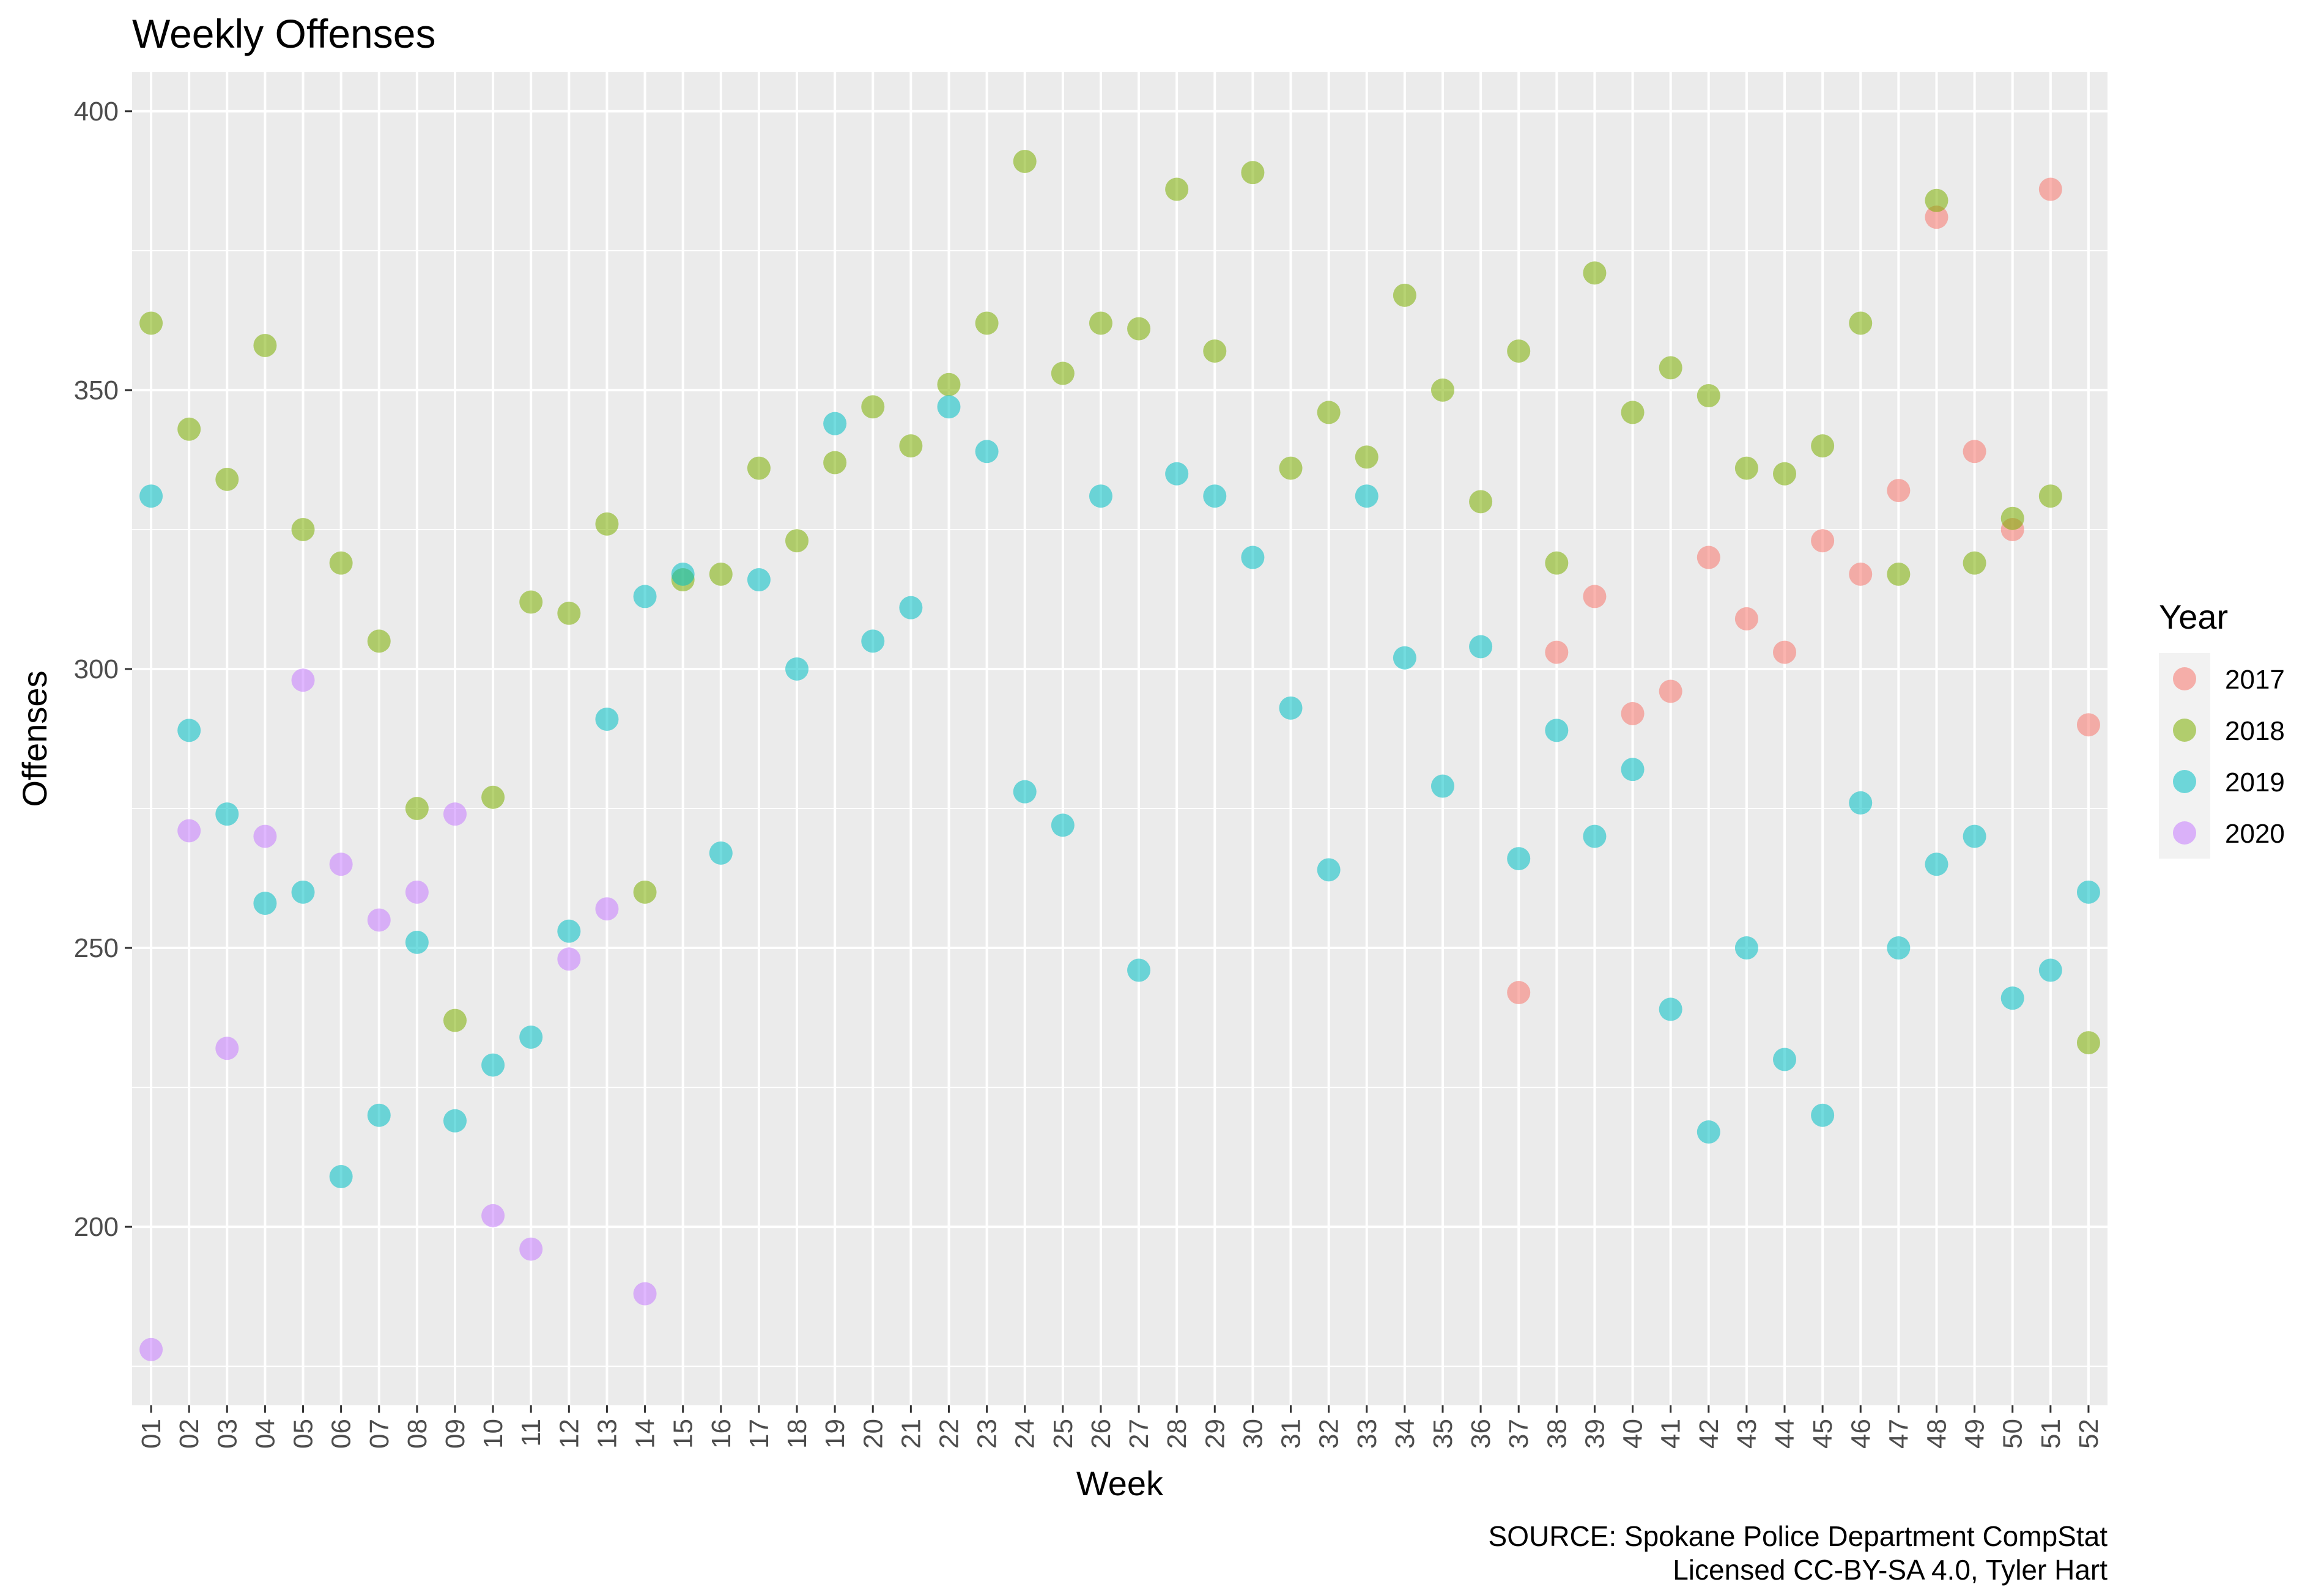 The image size is (2324, 1590). What do you see at coordinates (1937, 1434) in the screenshot?
I see `x-tick-label: 48` at bounding box center [1937, 1434].